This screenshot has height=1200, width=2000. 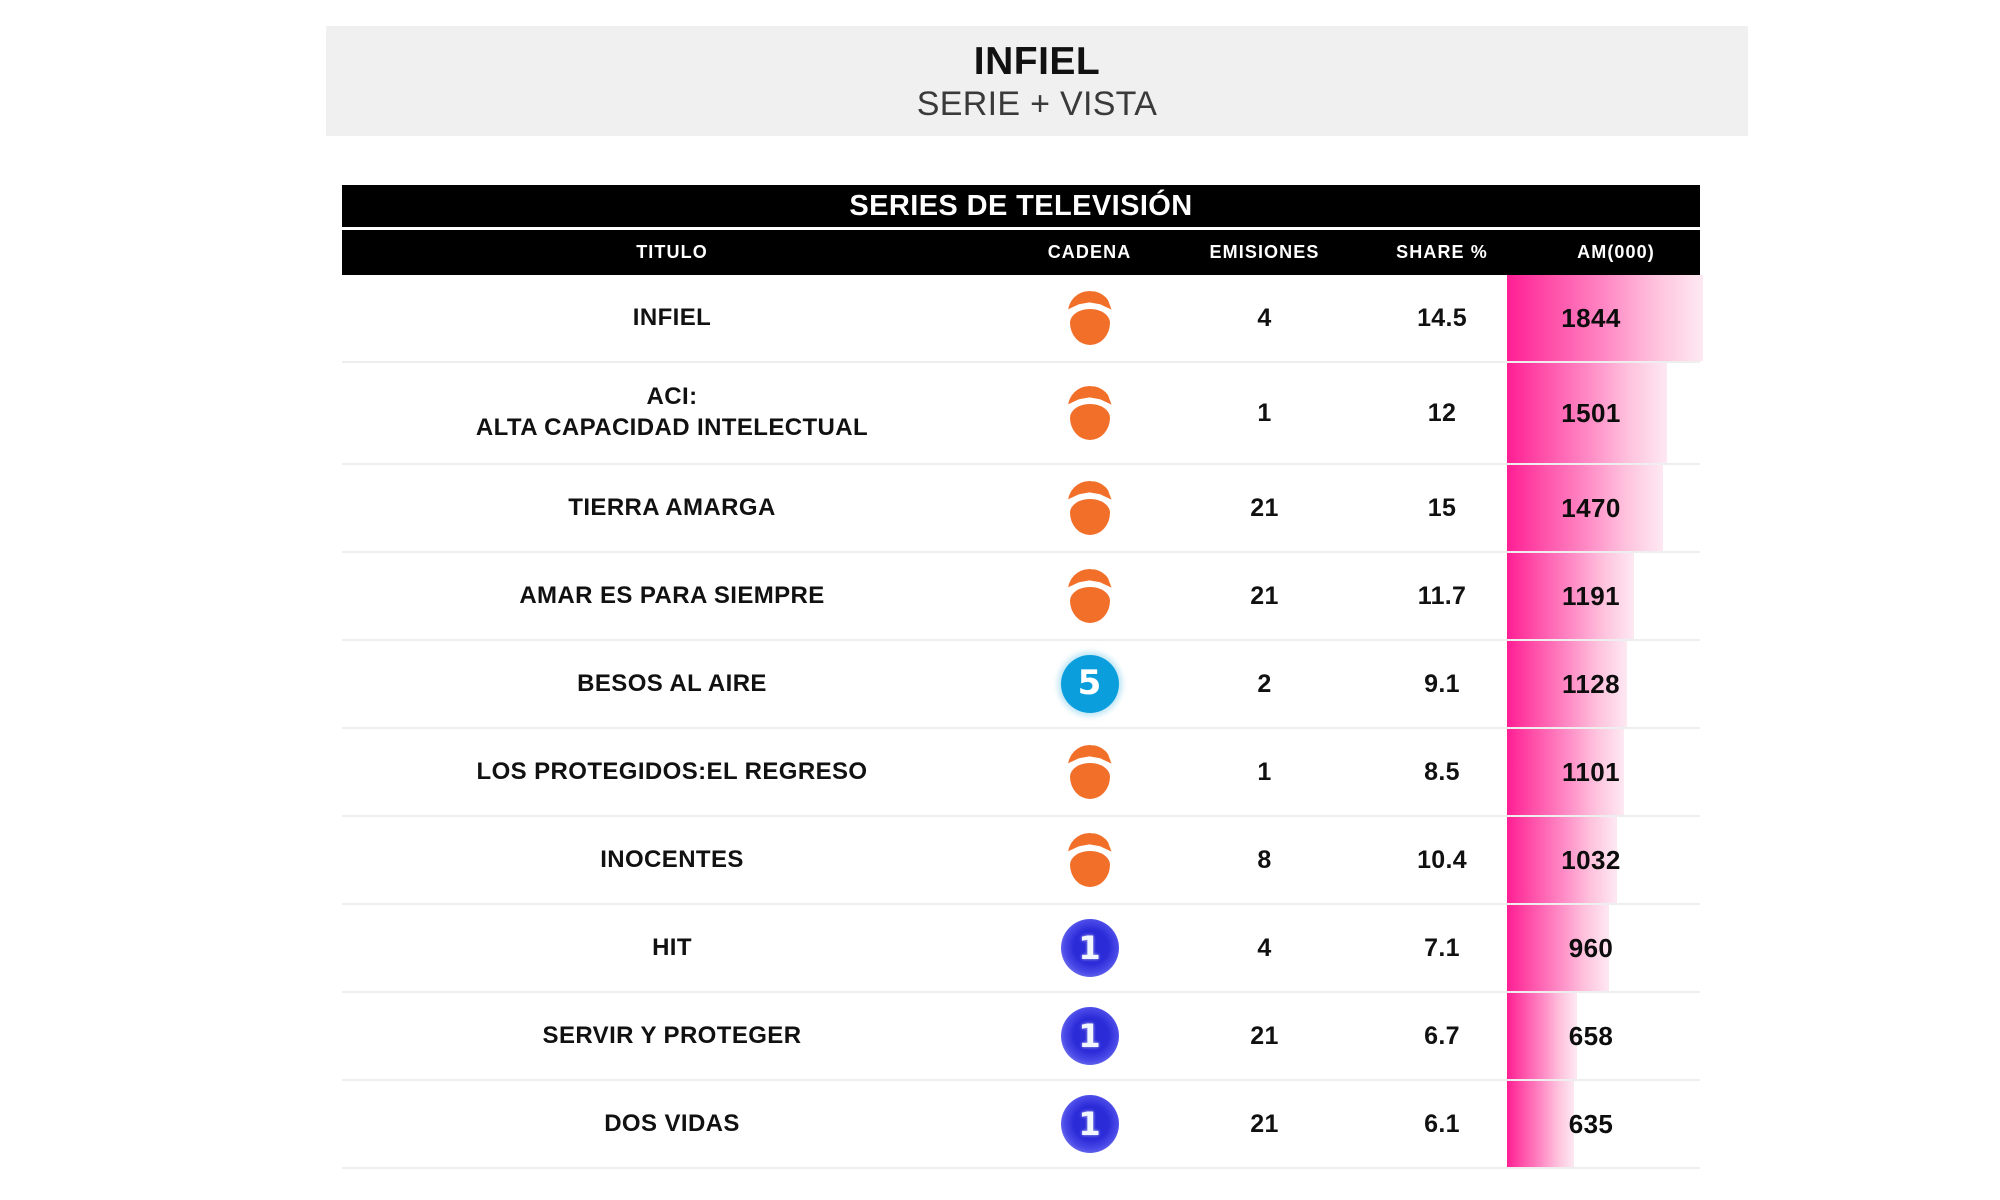 I want to click on cell-emisiones: 8, so click(x=1264, y=860).